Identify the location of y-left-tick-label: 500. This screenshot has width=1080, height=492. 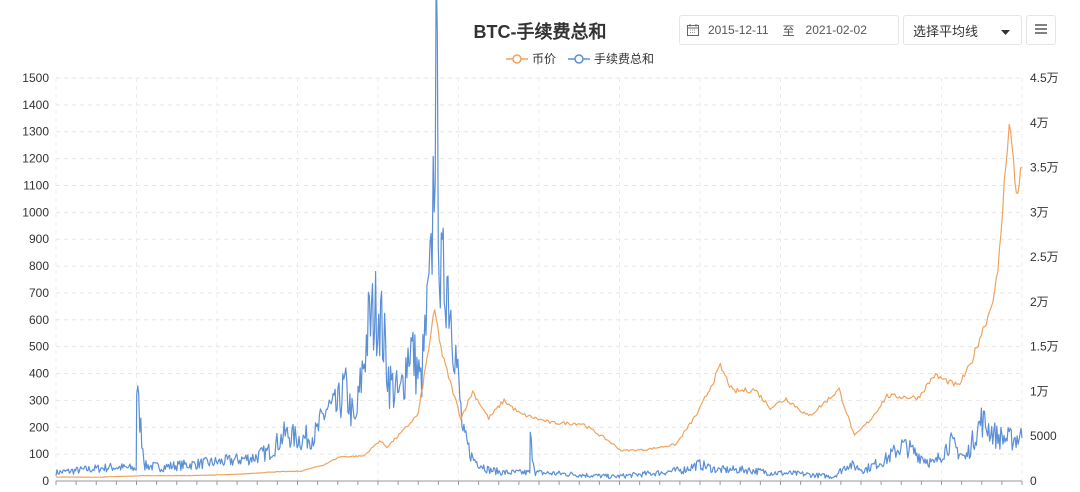
(39, 347).